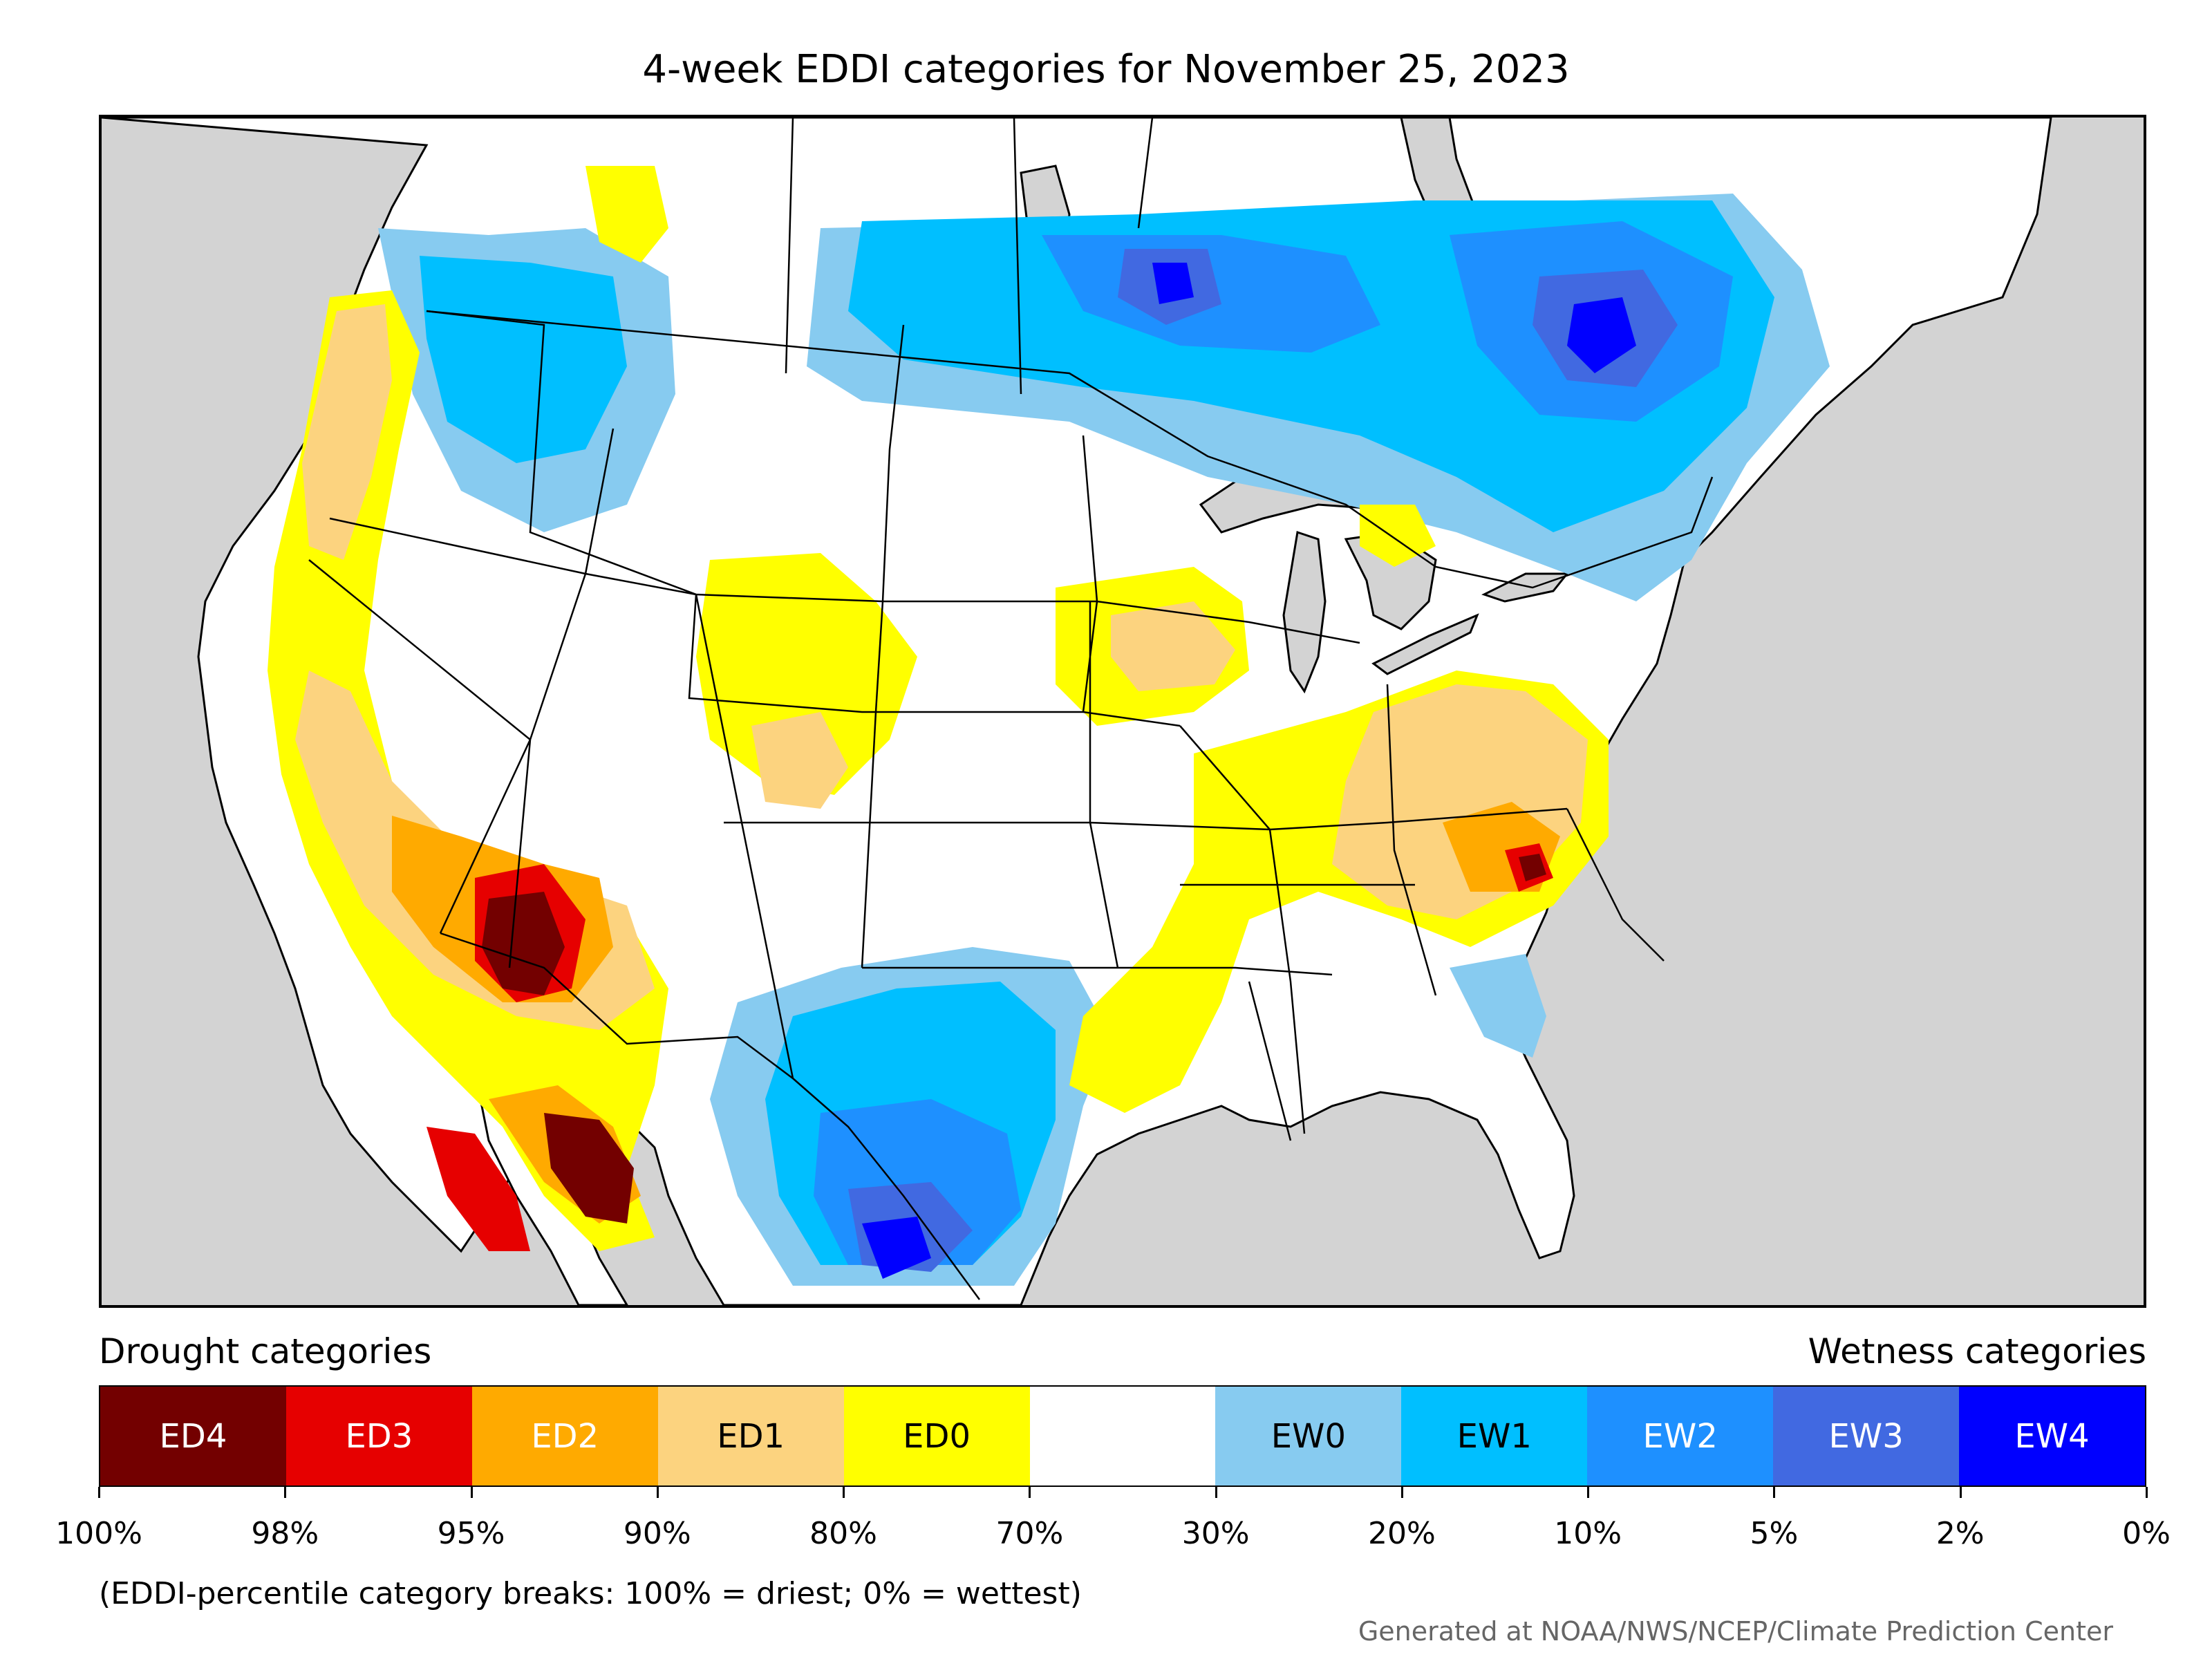 This screenshot has height=1659, width=2212. What do you see at coordinates (657, 1534) in the screenshot?
I see `colorbar-tick-label: 90%` at bounding box center [657, 1534].